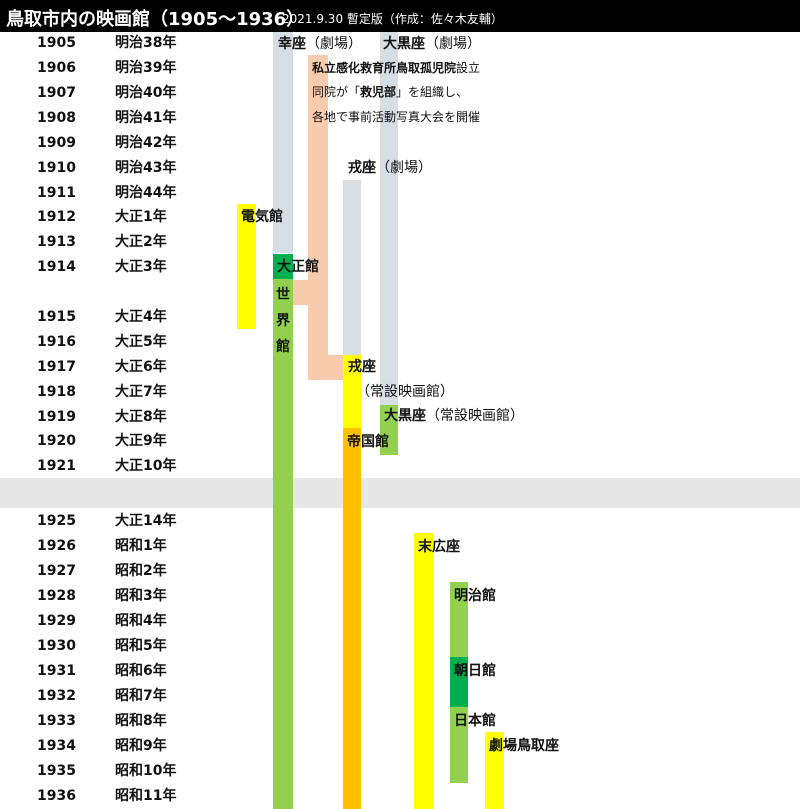 The width and height of the screenshot is (800, 809). I want to click on label-gekijo-tottoriza-text: 劇場鳥取座, so click(524, 746).